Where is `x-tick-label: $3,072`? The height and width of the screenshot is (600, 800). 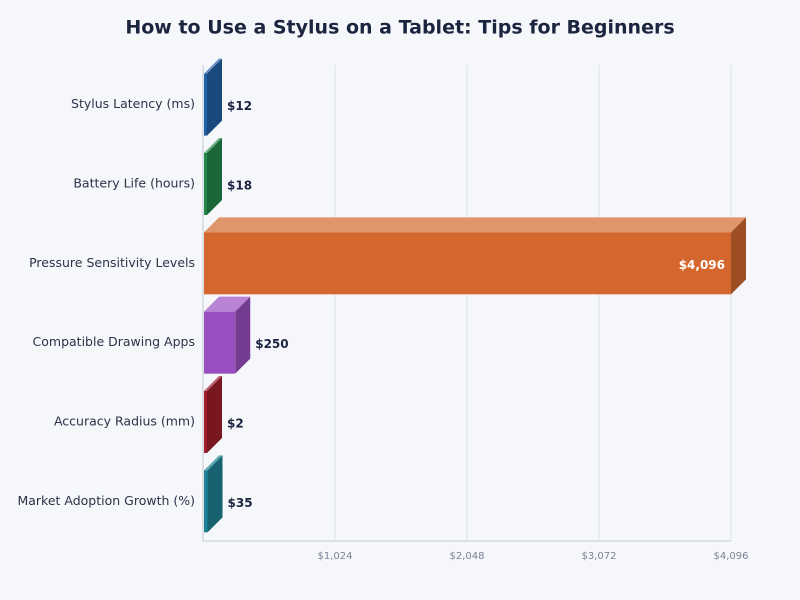
x-tick-label: $3,072 is located at coordinates (599, 556).